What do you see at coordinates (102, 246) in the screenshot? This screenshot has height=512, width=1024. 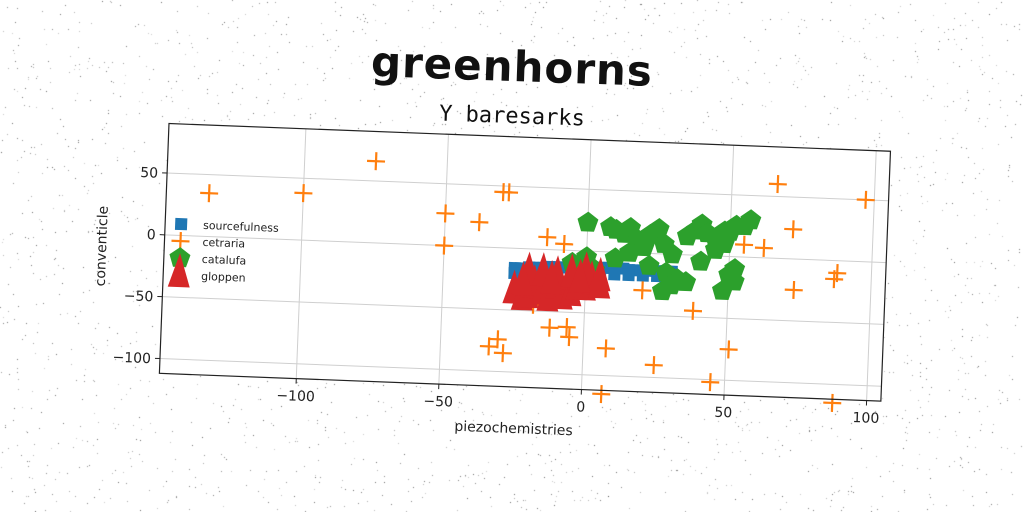 I see `y-axis-label: conventicle` at bounding box center [102, 246].